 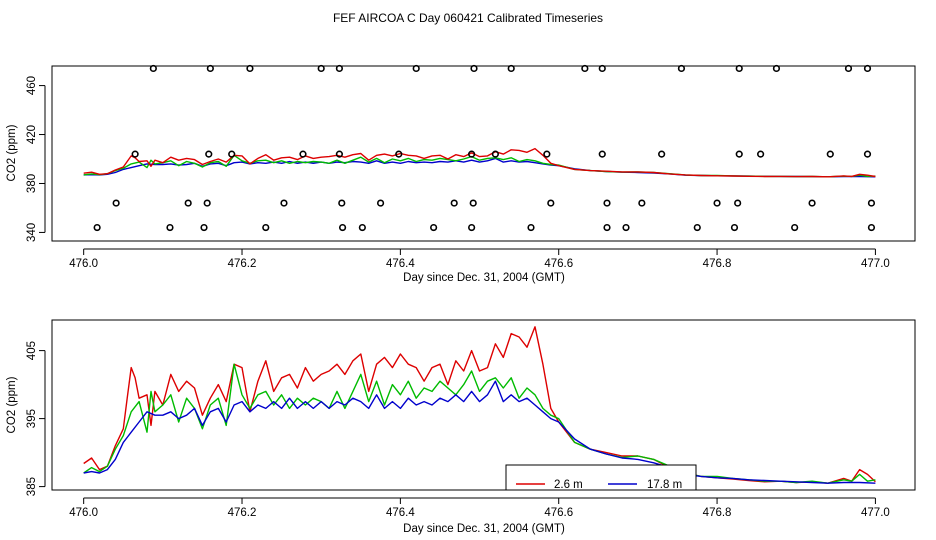 What do you see at coordinates (400, 513) in the screenshot?
I see `bottom-x-tick-label: 476.4` at bounding box center [400, 513].